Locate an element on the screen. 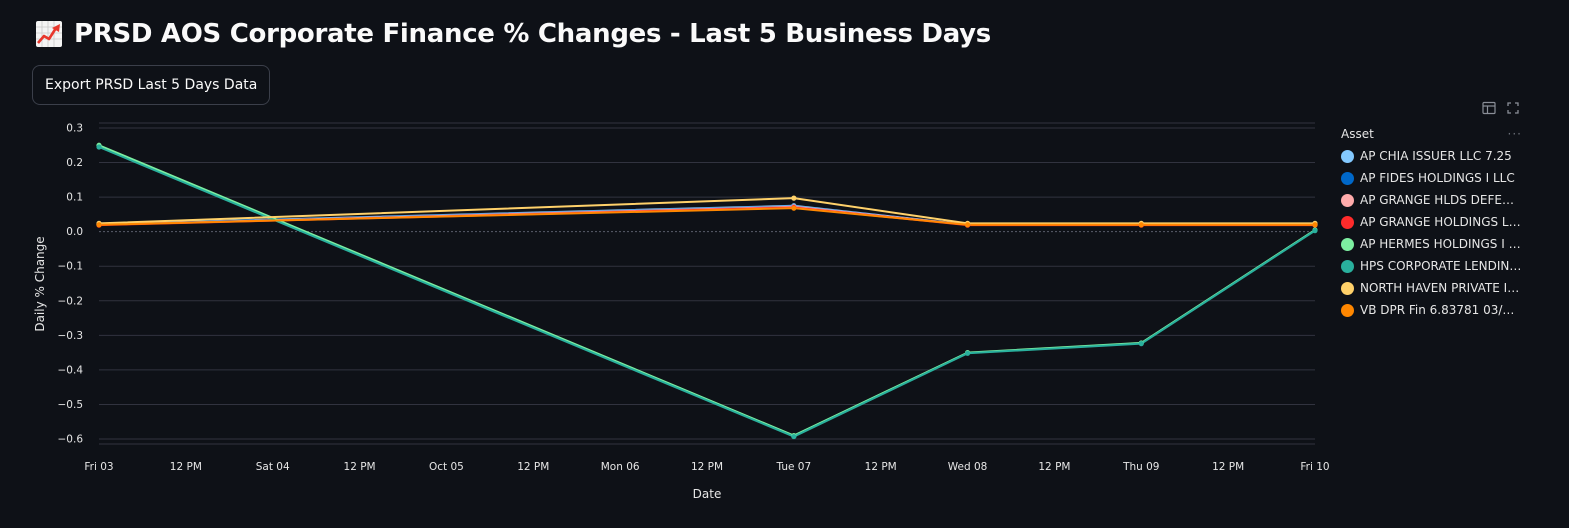 The image size is (1569, 528). legend-label: AP FIDES HOLDINGS I LLC is located at coordinates (1437, 178).